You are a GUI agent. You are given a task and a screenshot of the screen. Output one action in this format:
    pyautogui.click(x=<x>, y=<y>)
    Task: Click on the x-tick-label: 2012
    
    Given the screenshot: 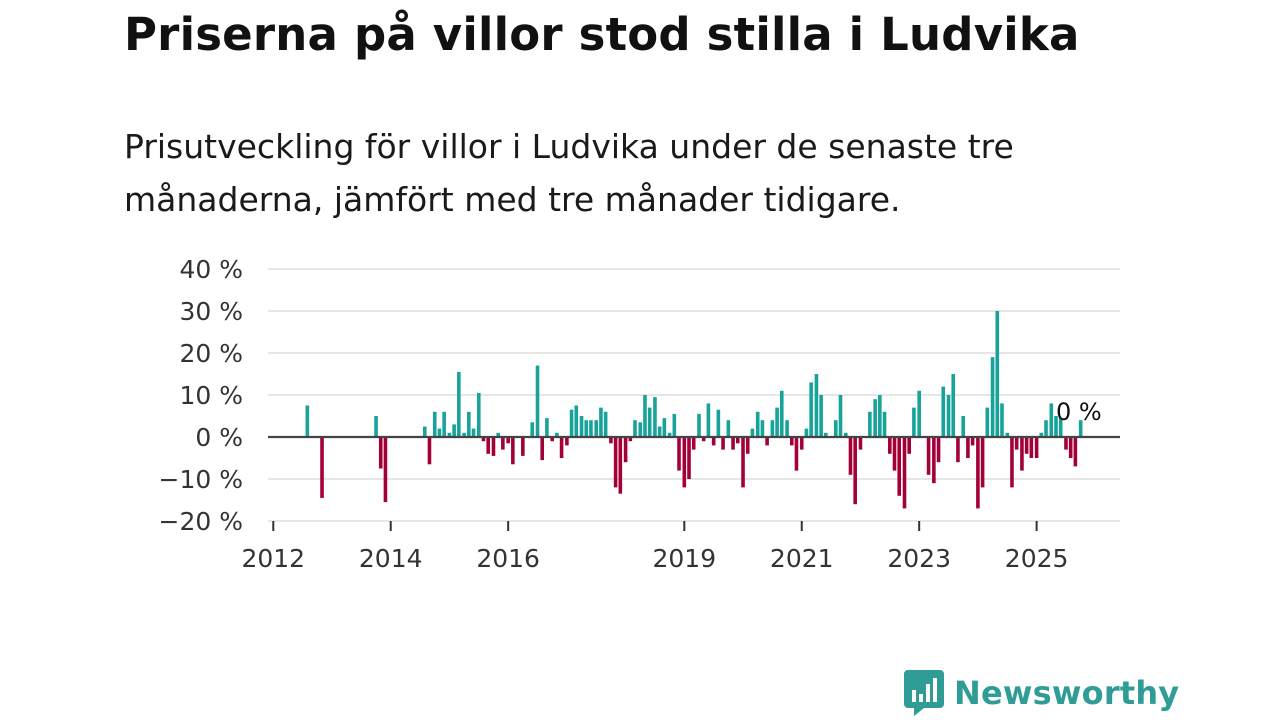 What is the action you would take?
    pyautogui.click(x=273, y=558)
    